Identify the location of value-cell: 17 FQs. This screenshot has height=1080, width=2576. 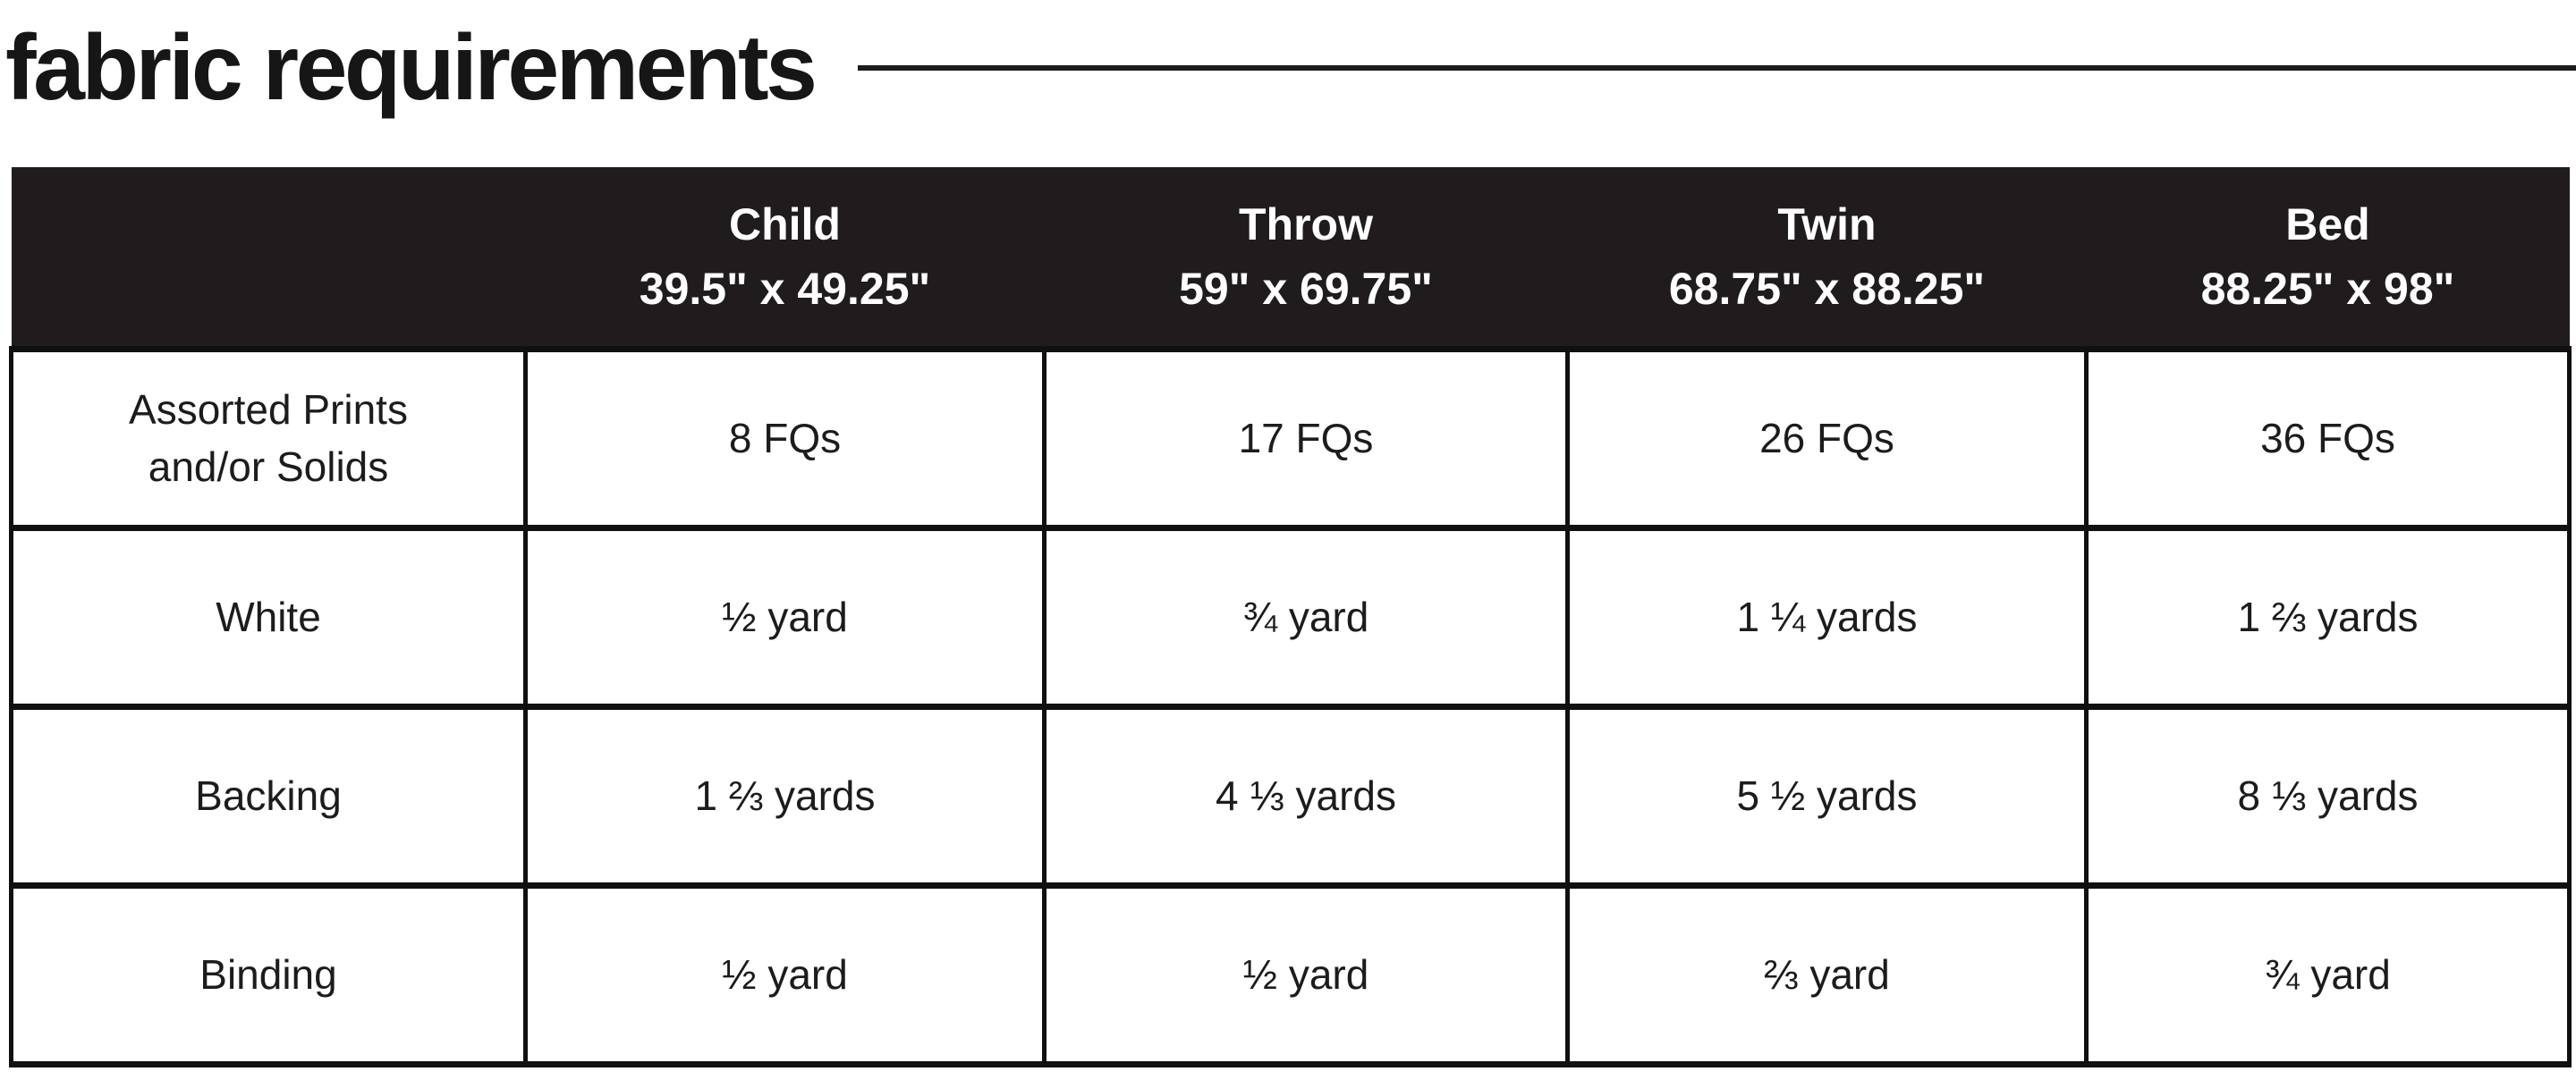
(1306, 438).